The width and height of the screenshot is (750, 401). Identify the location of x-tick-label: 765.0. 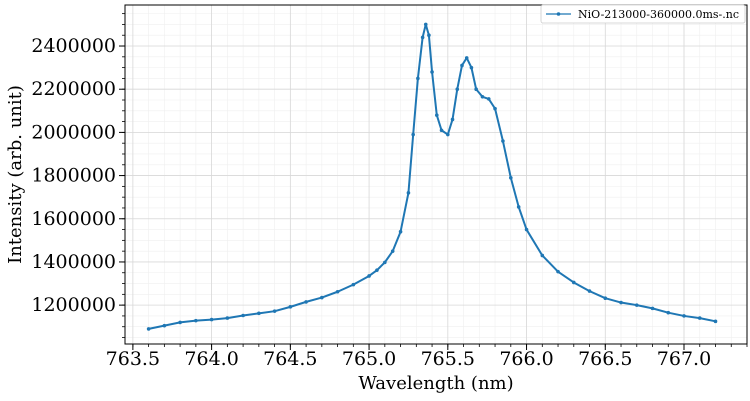
(369, 359).